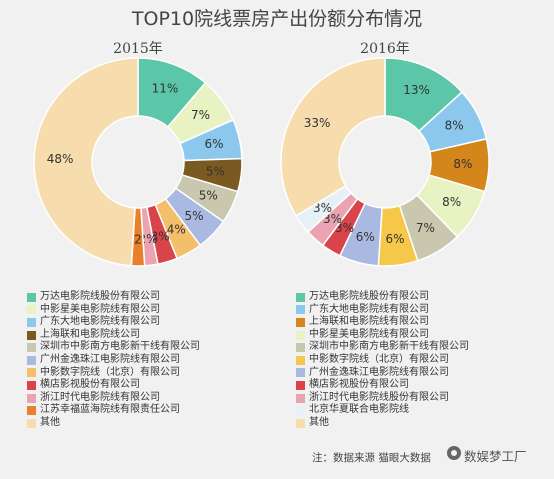 This screenshot has width=554, height=479. What do you see at coordinates (215, 171) in the screenshot?
I see `slice-label-0-3: 5%` at bounding box center [215, 171].